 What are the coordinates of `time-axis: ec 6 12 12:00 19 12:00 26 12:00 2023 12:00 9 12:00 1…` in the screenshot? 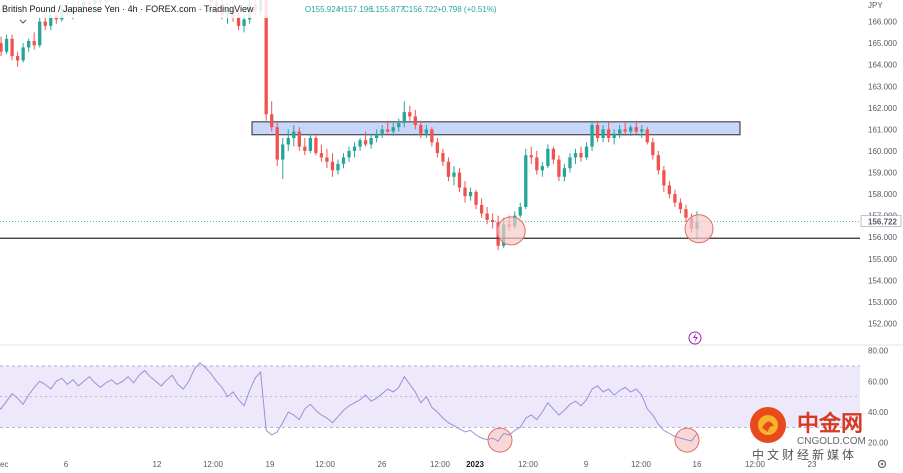 It's located at (408, 464).